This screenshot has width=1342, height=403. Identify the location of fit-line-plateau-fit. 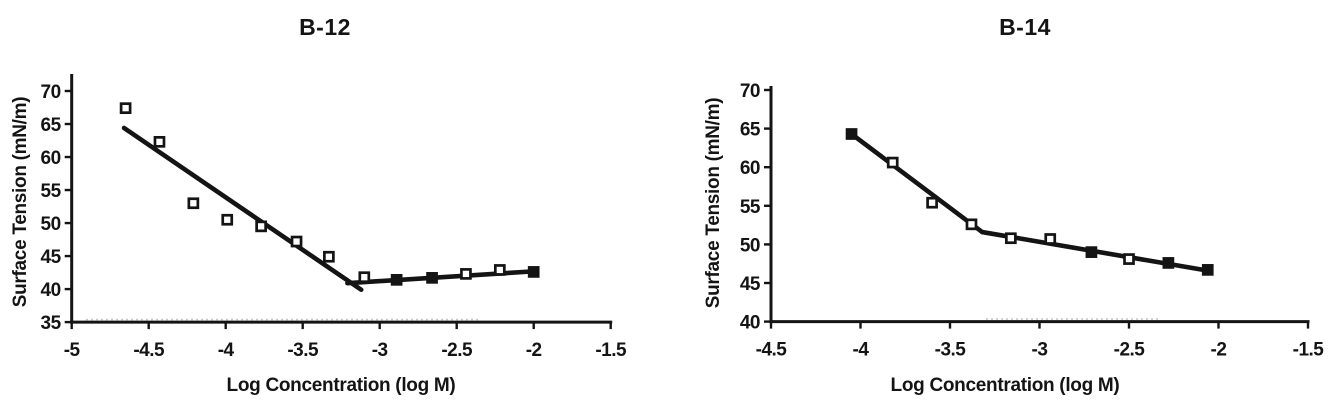
(441, 277).